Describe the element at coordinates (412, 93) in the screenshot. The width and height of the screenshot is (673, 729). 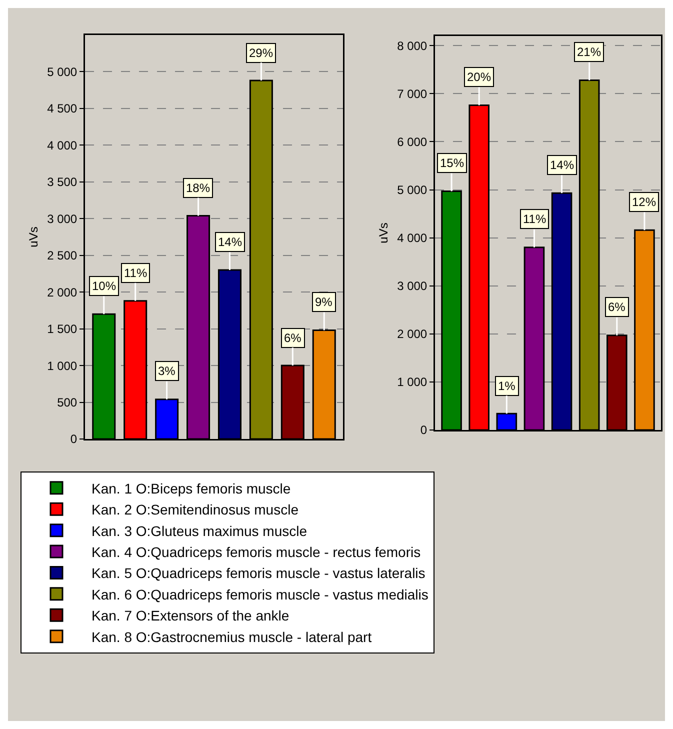
I see `y-tick-label: 7 000` at that location.